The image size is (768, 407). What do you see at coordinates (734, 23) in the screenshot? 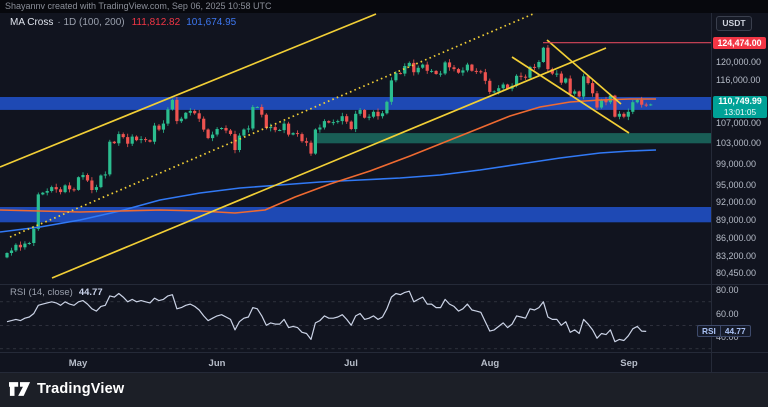
I see `currency-toggle-button: USDT` at bounding box center [734, 23].